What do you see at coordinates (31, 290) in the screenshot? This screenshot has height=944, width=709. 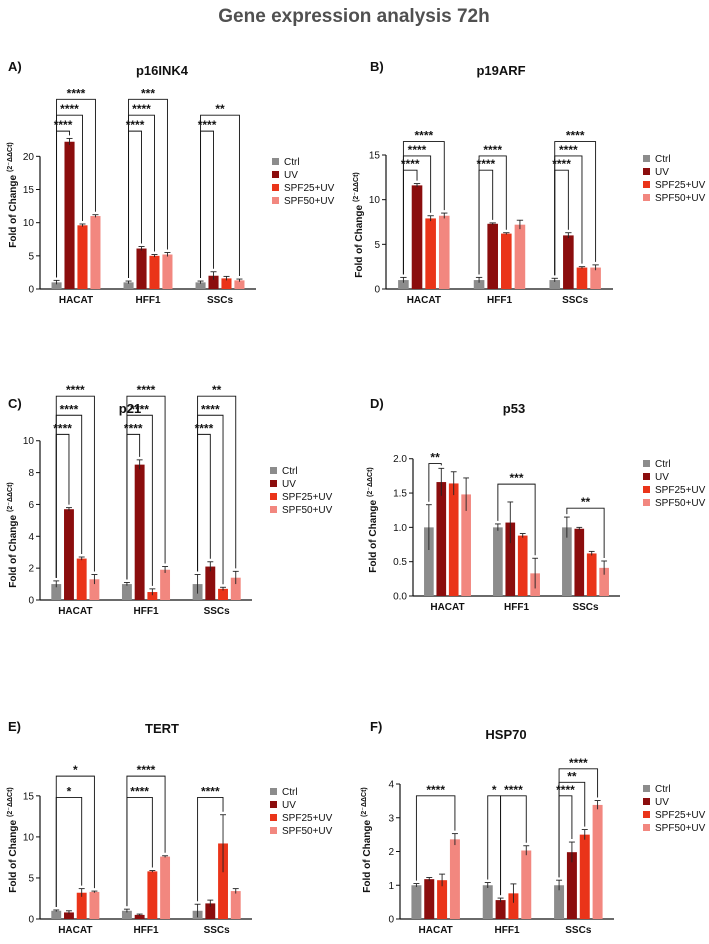 I see `y-tick-label: 0` at bounding box center [31, 290].